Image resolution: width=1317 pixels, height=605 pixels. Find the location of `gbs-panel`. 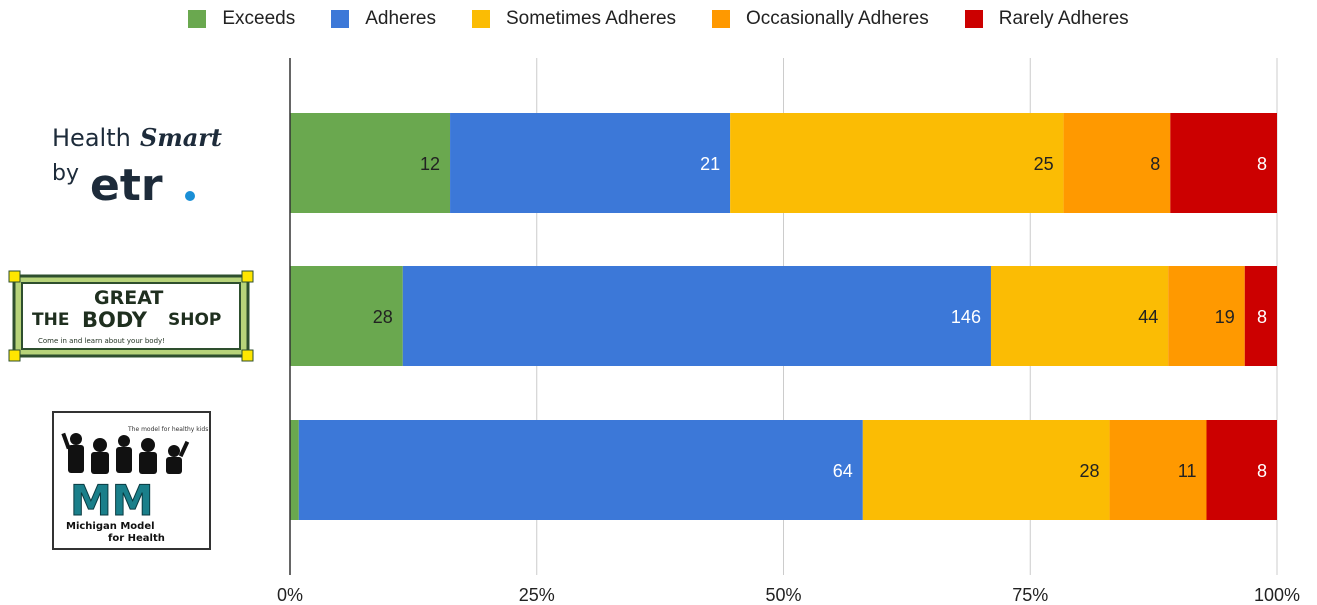

gbs-panel is located at coordinates (131, 316).